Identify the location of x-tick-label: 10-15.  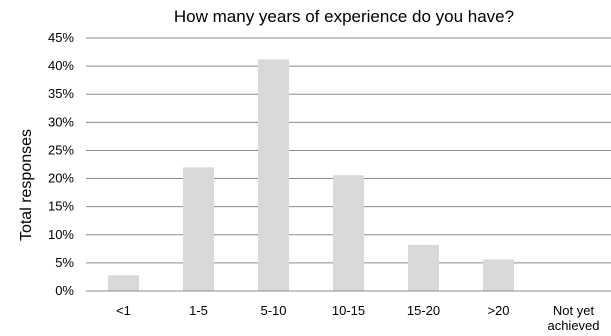
(348, 310).